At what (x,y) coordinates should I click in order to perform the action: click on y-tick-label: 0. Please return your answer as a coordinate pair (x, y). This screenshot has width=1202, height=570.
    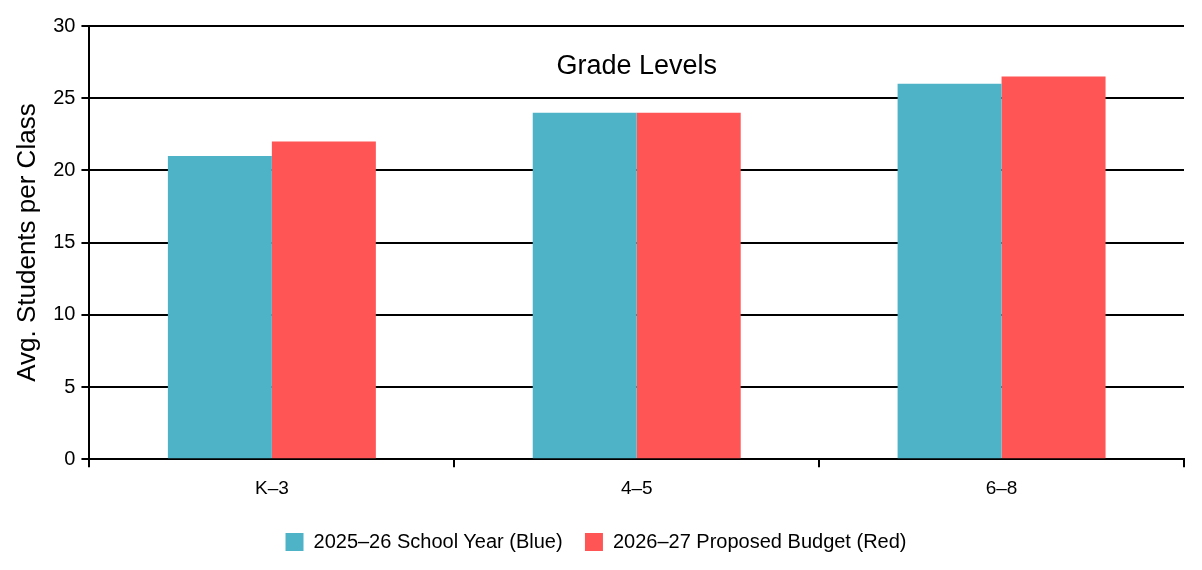
    Looking at the image, I should click on (70, 457).